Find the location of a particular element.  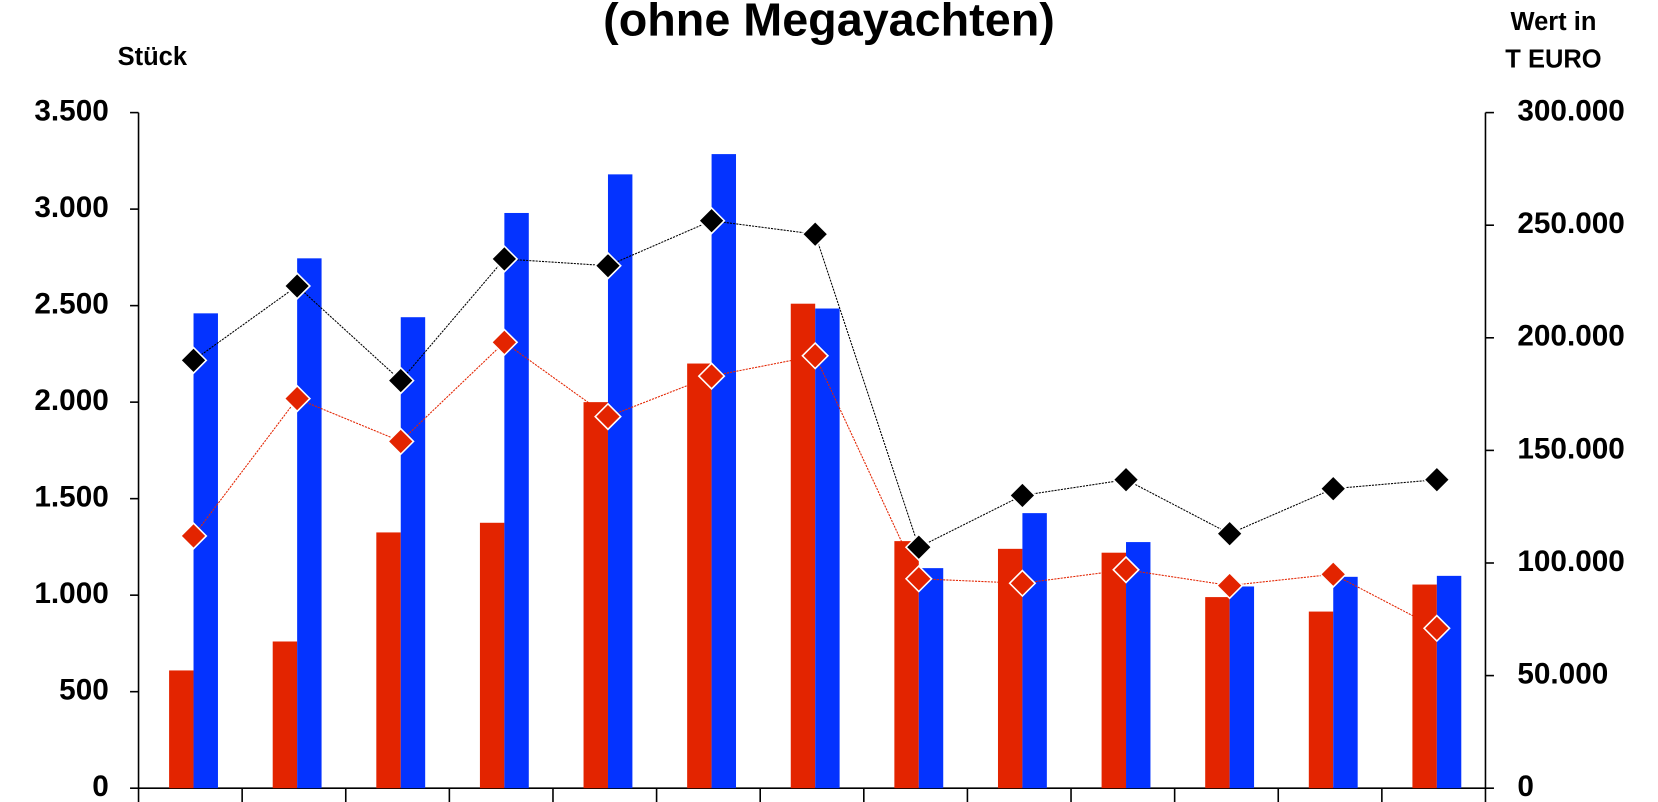

y2-axis-label: Wert in is located at coordinates (1554, 22).